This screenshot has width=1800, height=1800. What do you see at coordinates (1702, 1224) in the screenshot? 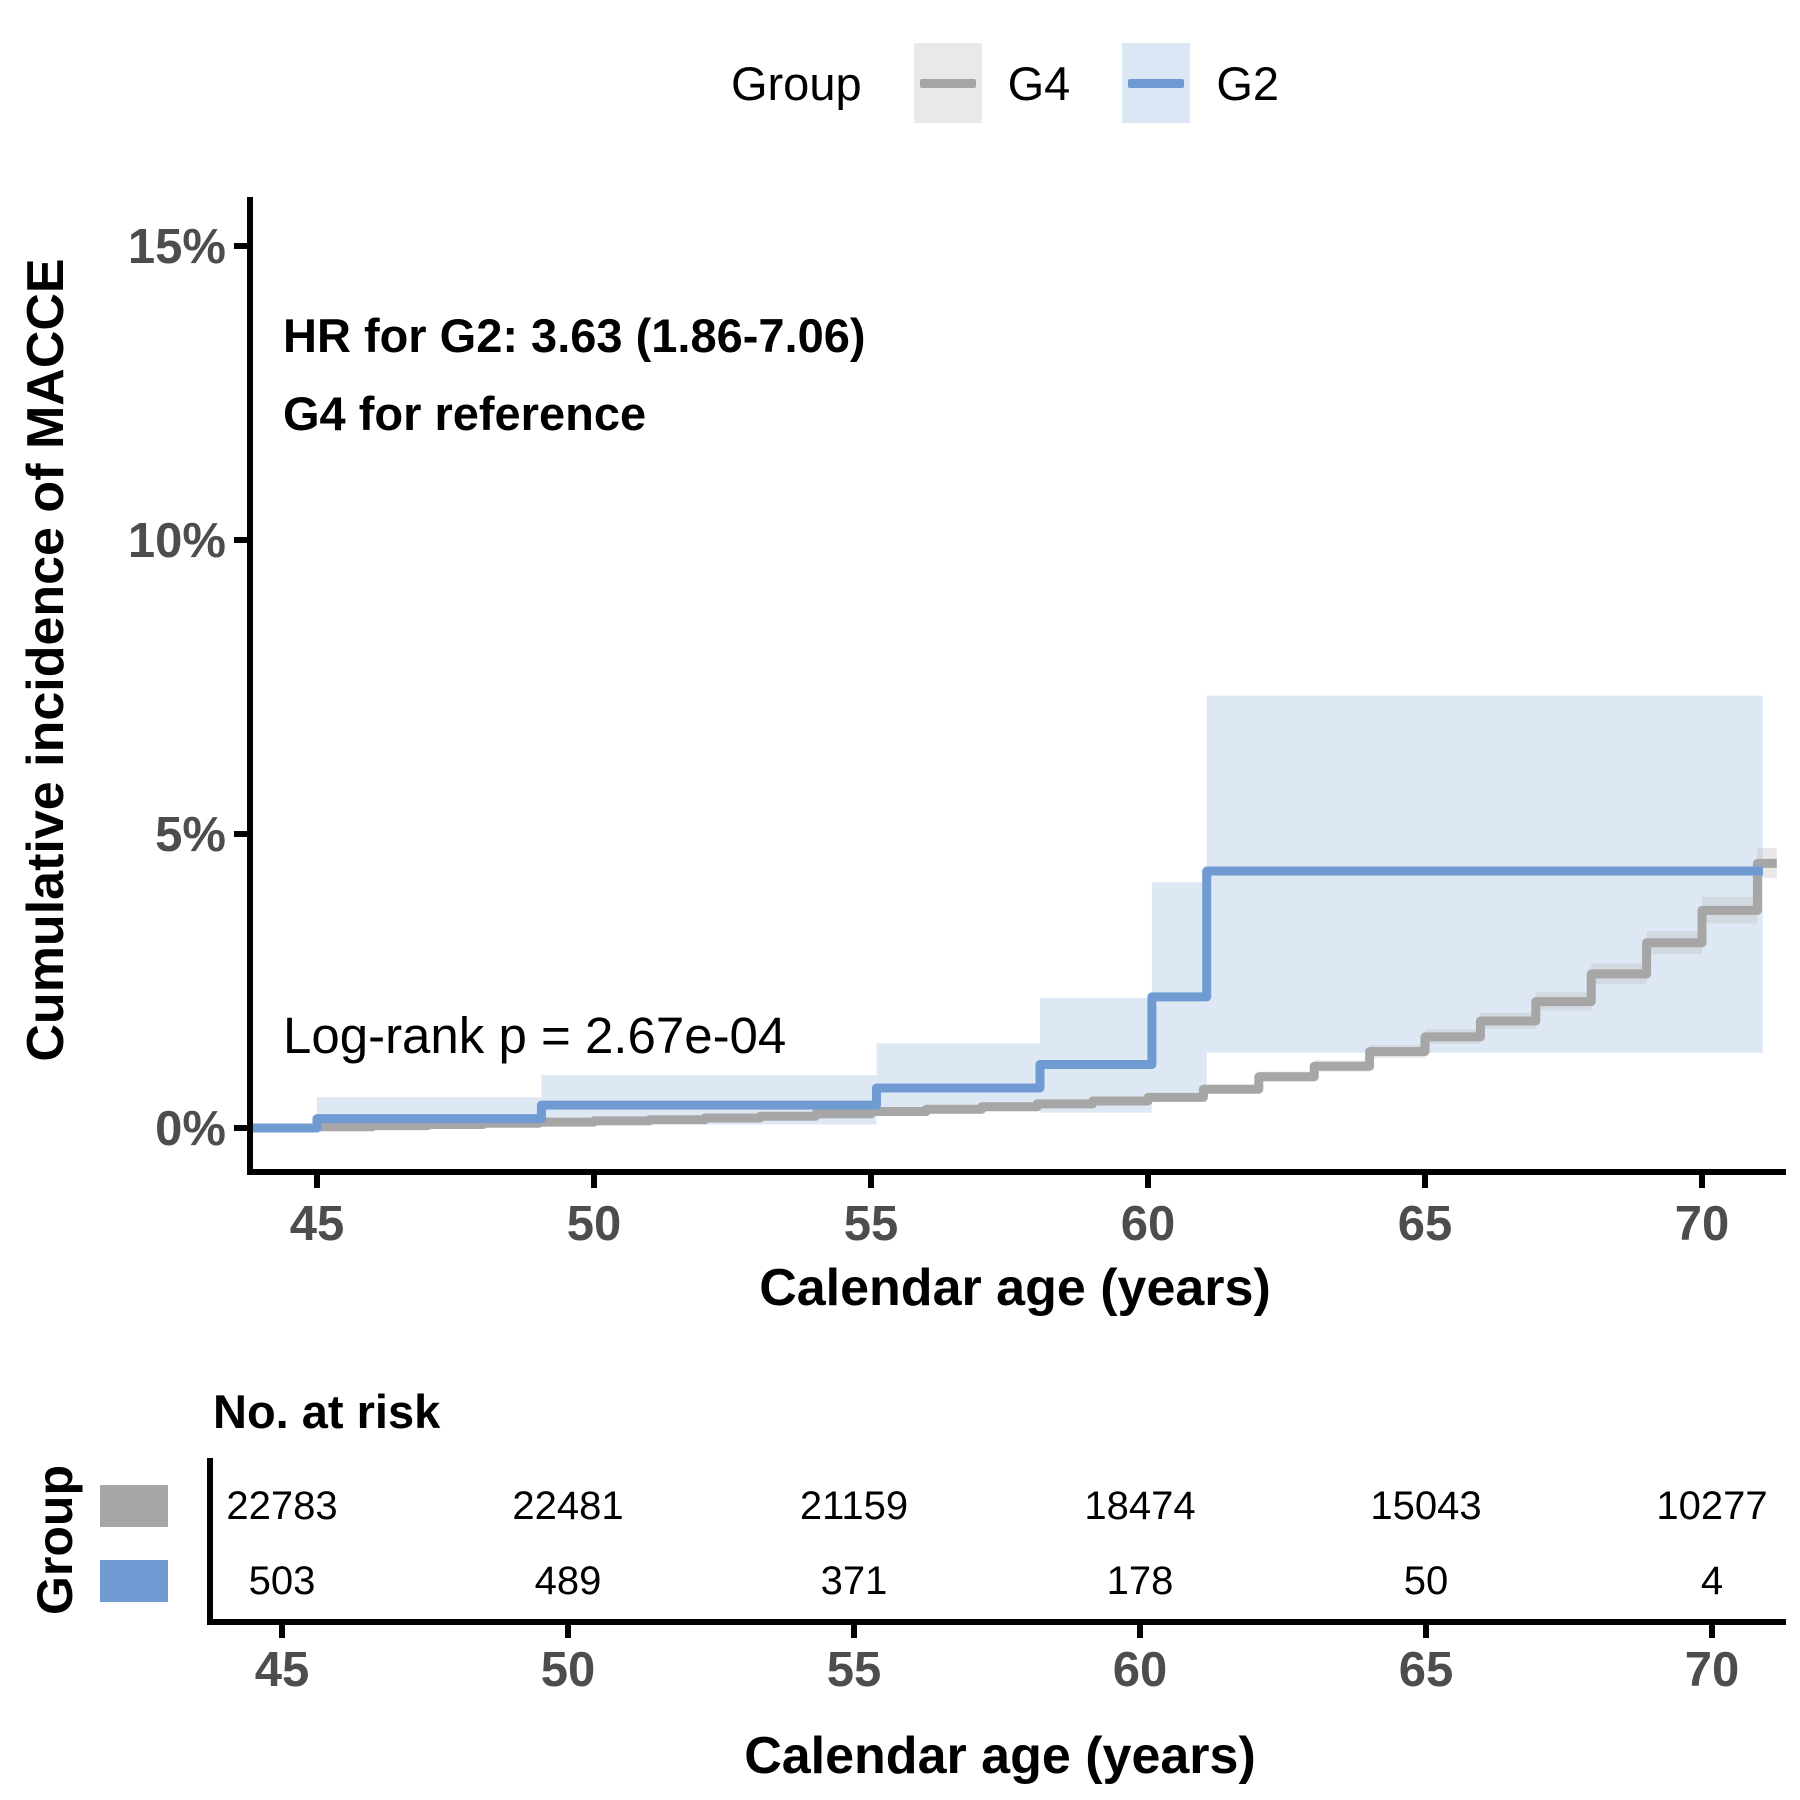
I see `x-tick-label: 70` at bounding box center [1702, 1224].